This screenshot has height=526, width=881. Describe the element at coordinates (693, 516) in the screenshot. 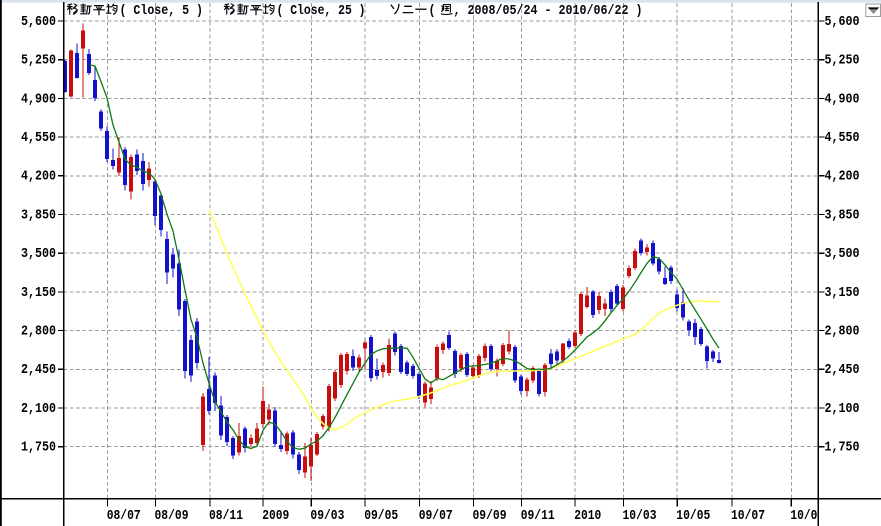

I see `svg-text: 10/05` at that location.